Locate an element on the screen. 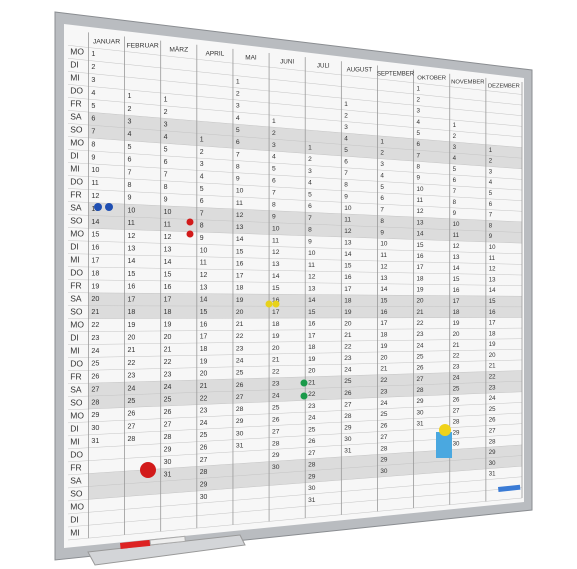  month-name: SEPTEMBER is located at coordinates (396, 75).